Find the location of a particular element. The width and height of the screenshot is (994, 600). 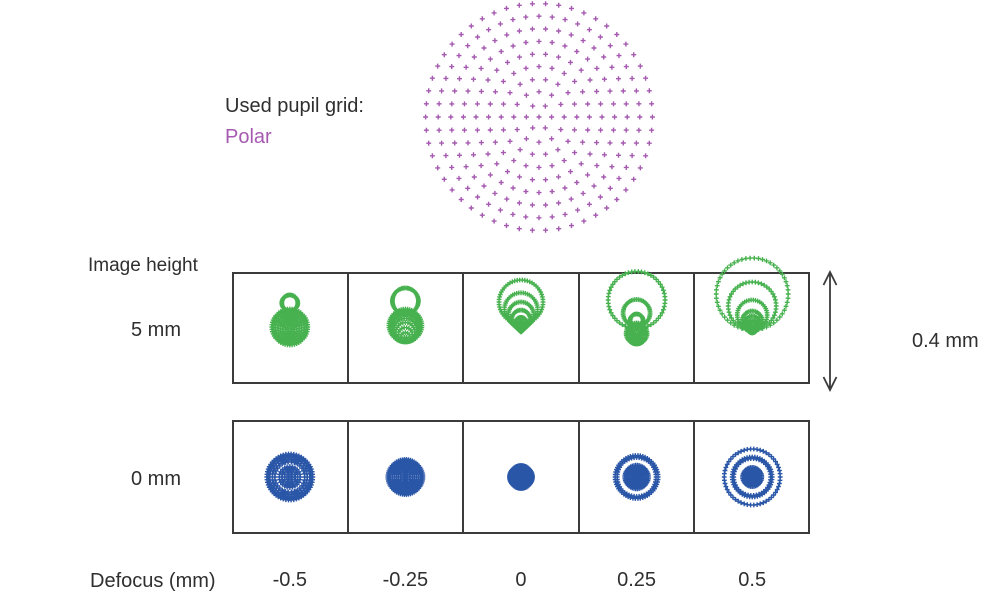

defocus-tick-3: 0.25 is located at coordinates (637, 580).